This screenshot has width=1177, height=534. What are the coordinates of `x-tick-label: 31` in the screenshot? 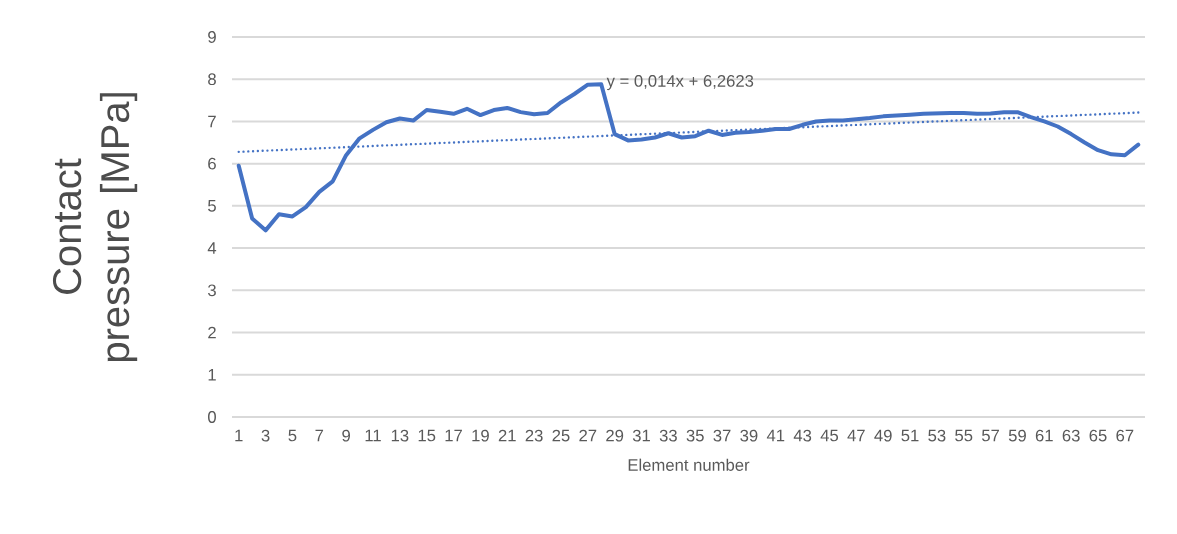 It's located at (641, 435).